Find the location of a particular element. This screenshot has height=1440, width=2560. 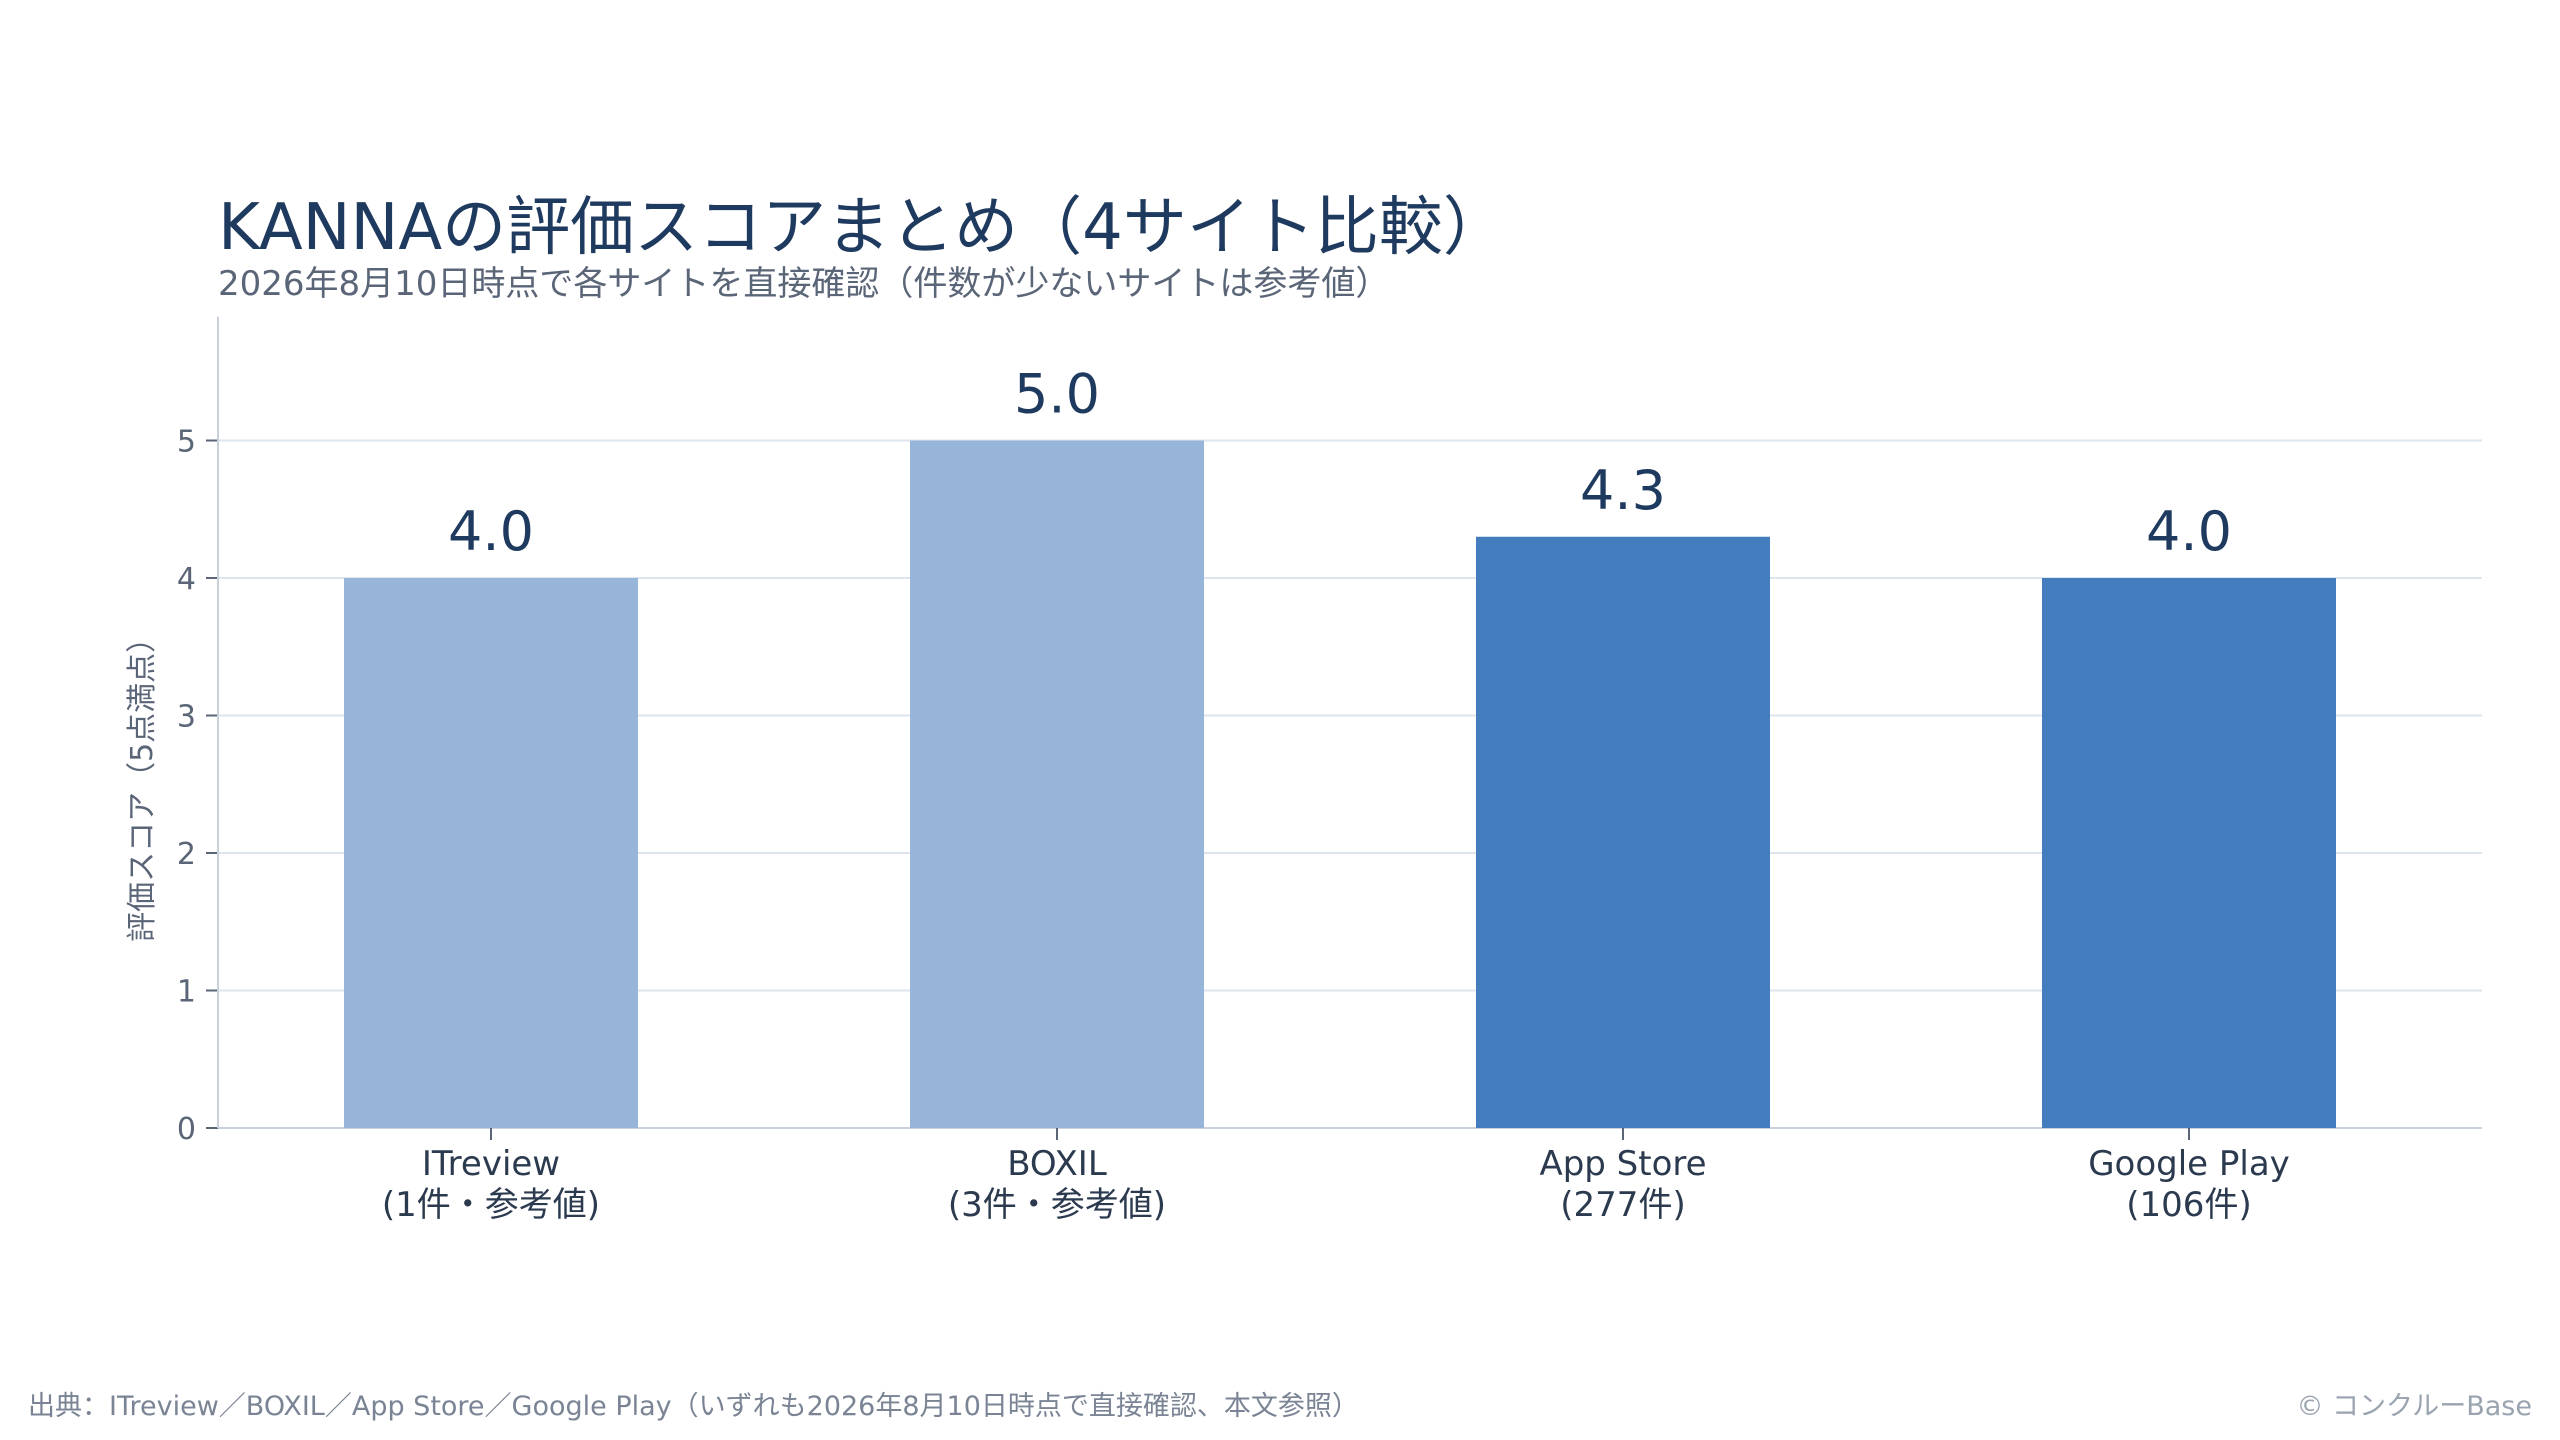

y-tick-label: 3 is located at coordinates (186, 717).